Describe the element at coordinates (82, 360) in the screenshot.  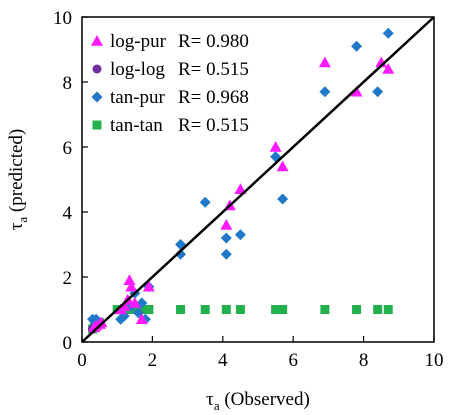
I see `x-tick-label: 0` at that location.